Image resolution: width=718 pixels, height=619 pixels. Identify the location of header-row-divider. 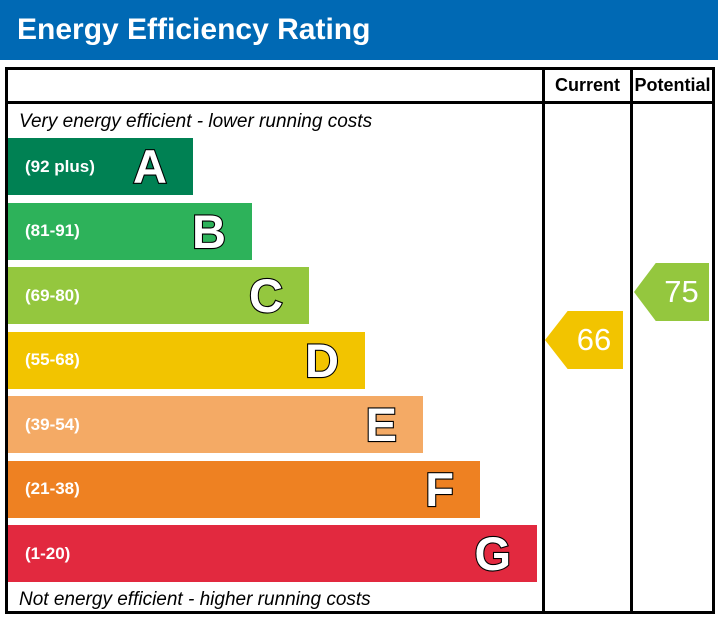
(360, 102).